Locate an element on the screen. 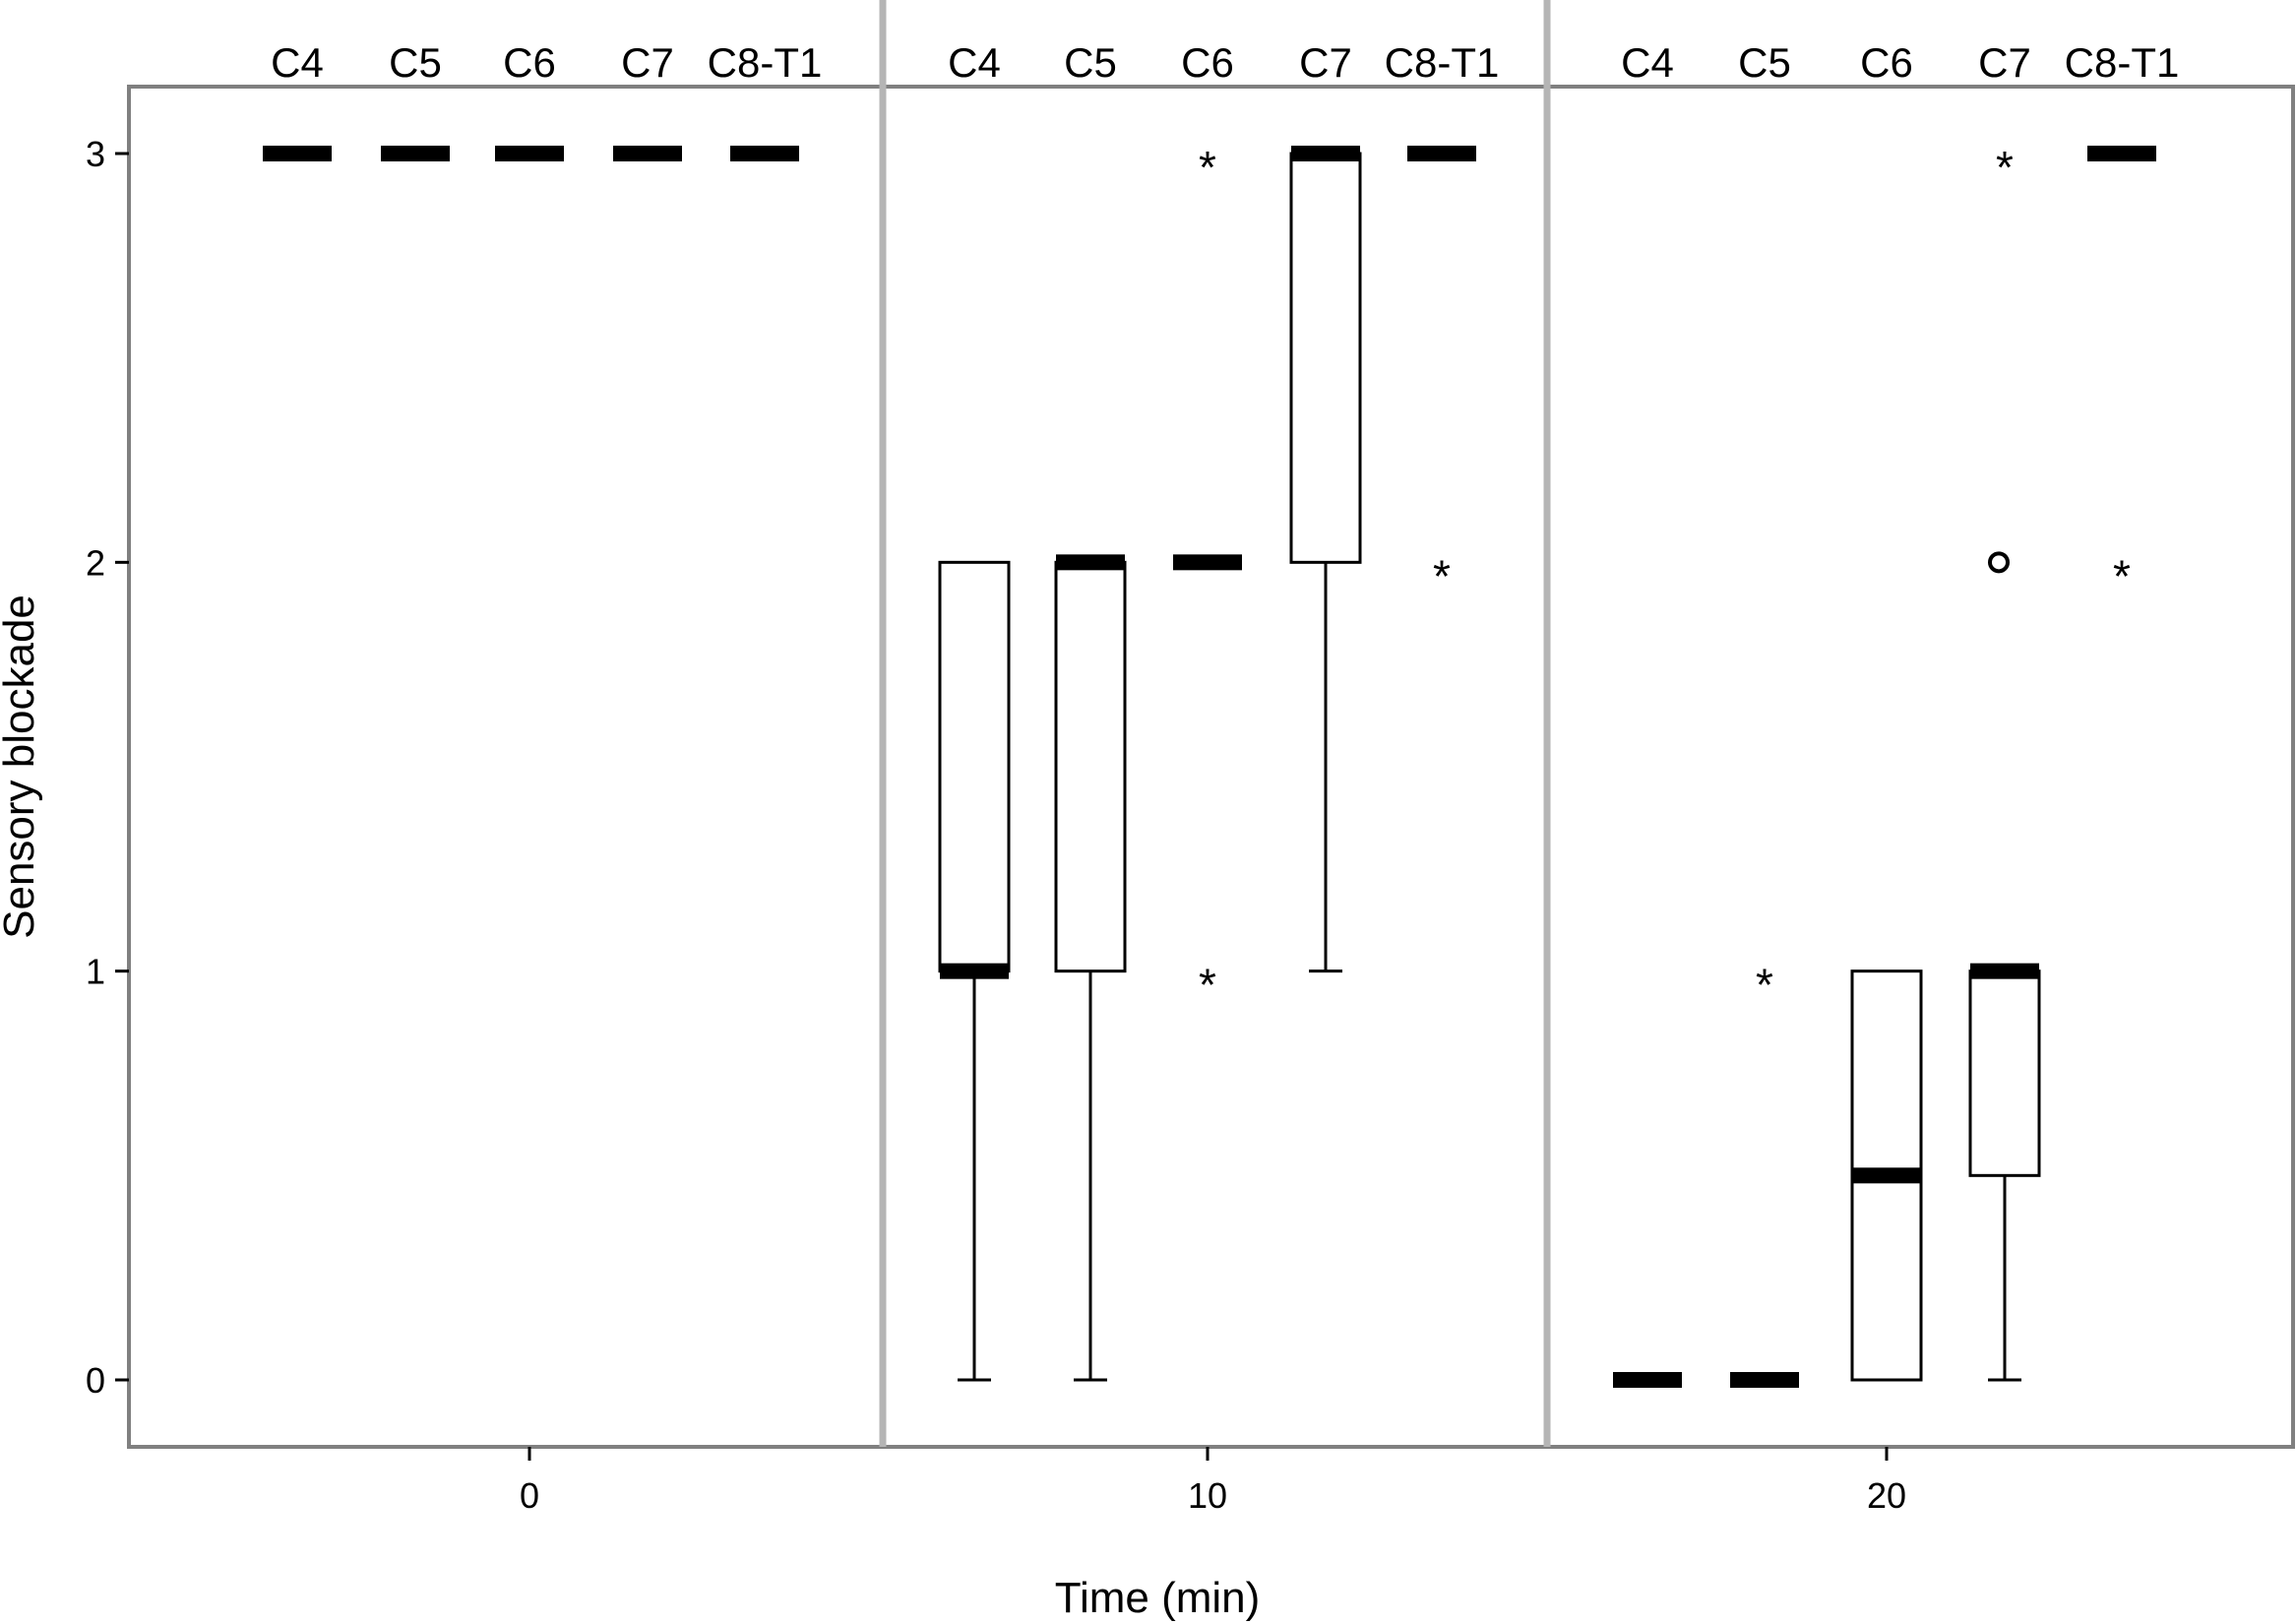 Image resolution: width=2296 pixels, height=1624 pixels. box-10-C5 is located at coordinates (1091, 968).